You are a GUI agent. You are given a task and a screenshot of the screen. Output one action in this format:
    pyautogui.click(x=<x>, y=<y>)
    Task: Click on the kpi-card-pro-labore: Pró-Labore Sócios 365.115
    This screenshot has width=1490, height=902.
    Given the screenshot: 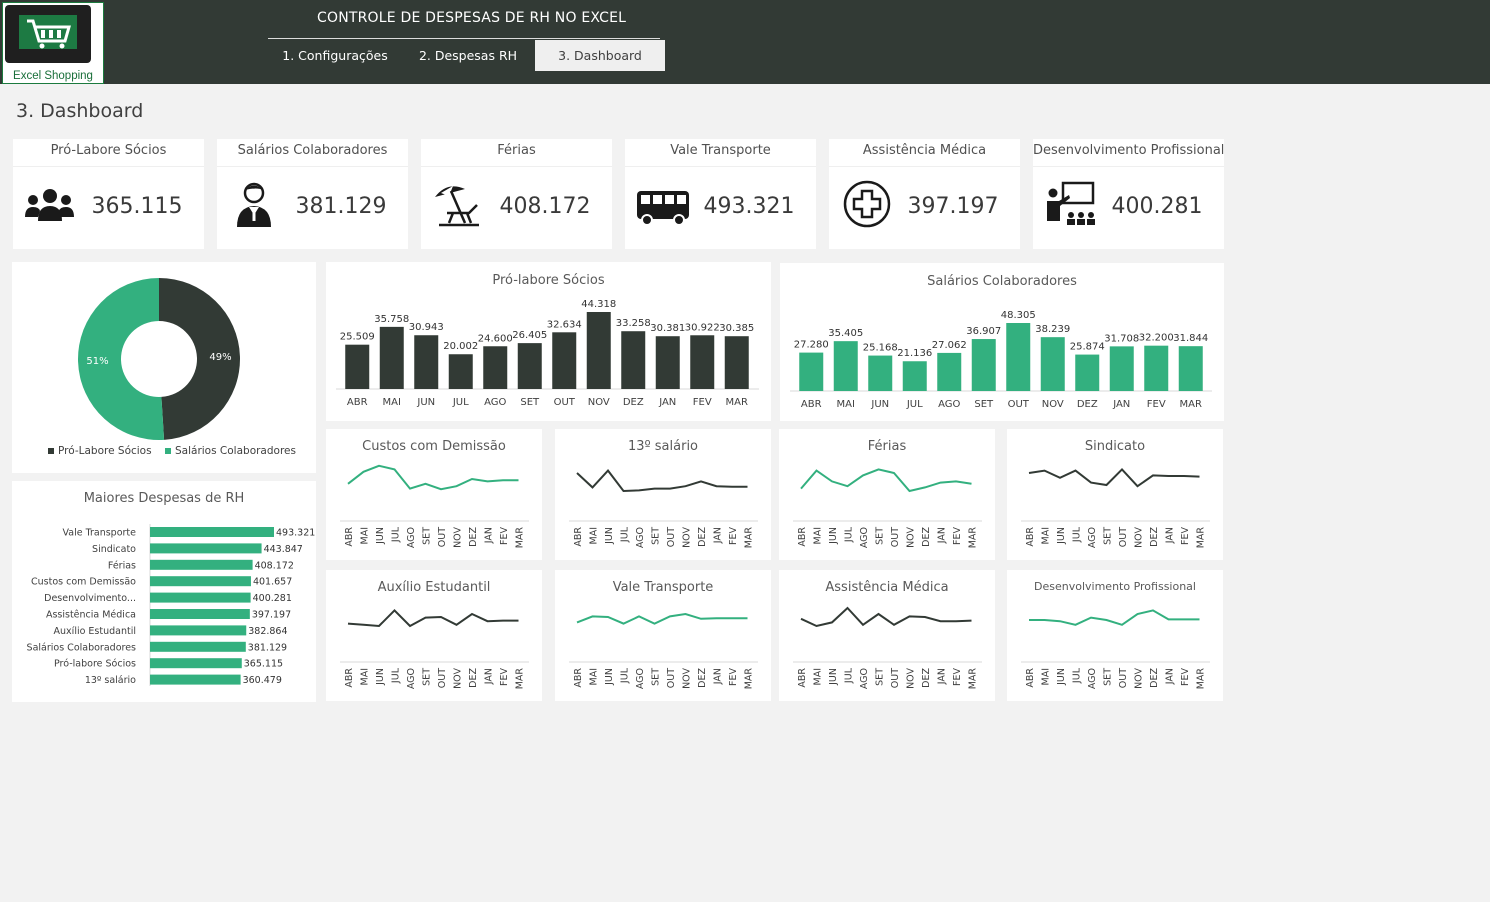 What is the action you would take?
    pyautogui.click(x=108, y=194)
    